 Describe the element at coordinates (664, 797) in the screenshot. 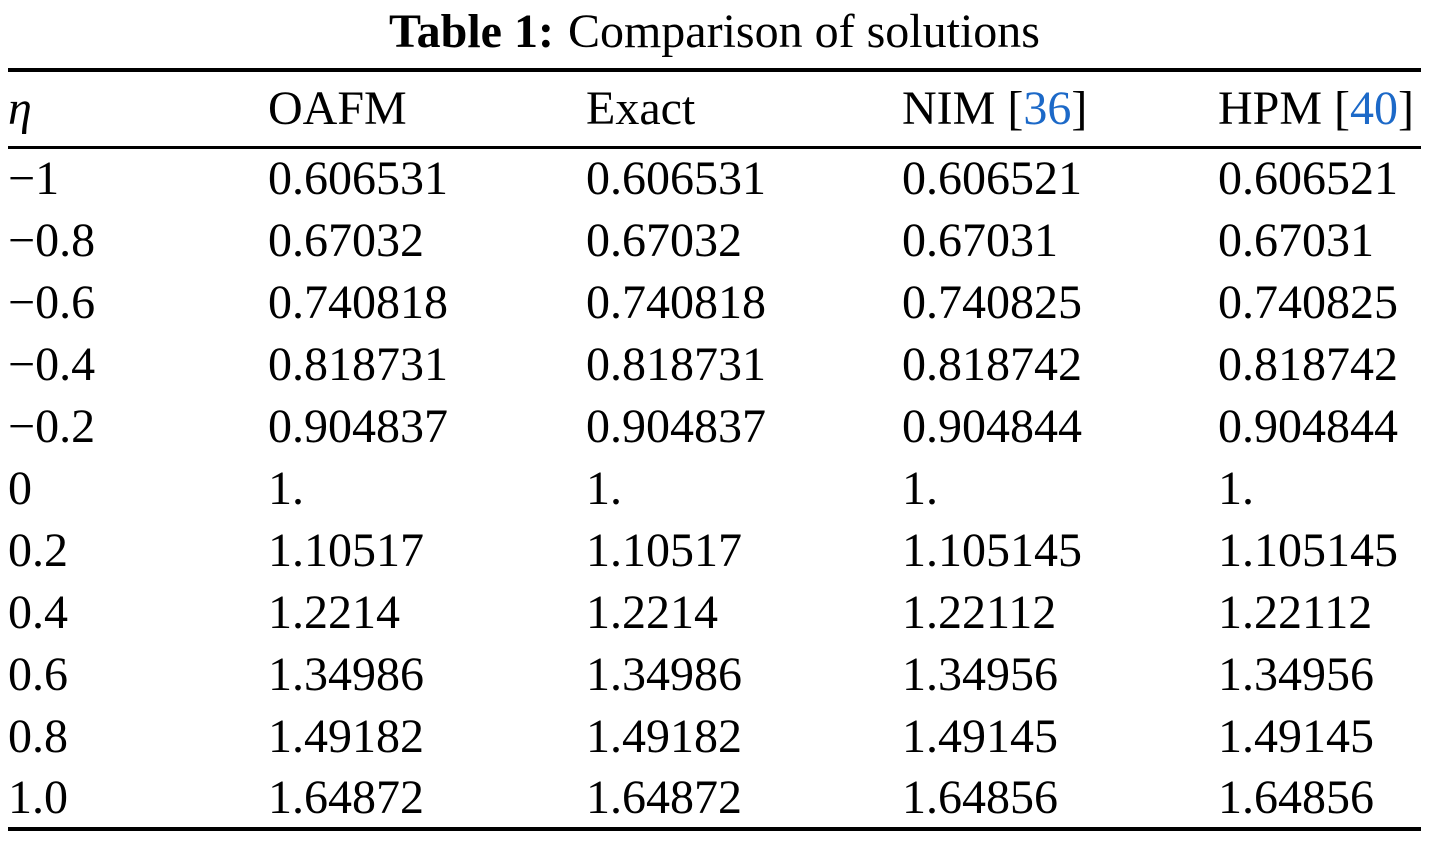

I see `cell-exact: 1.64872` at that location.